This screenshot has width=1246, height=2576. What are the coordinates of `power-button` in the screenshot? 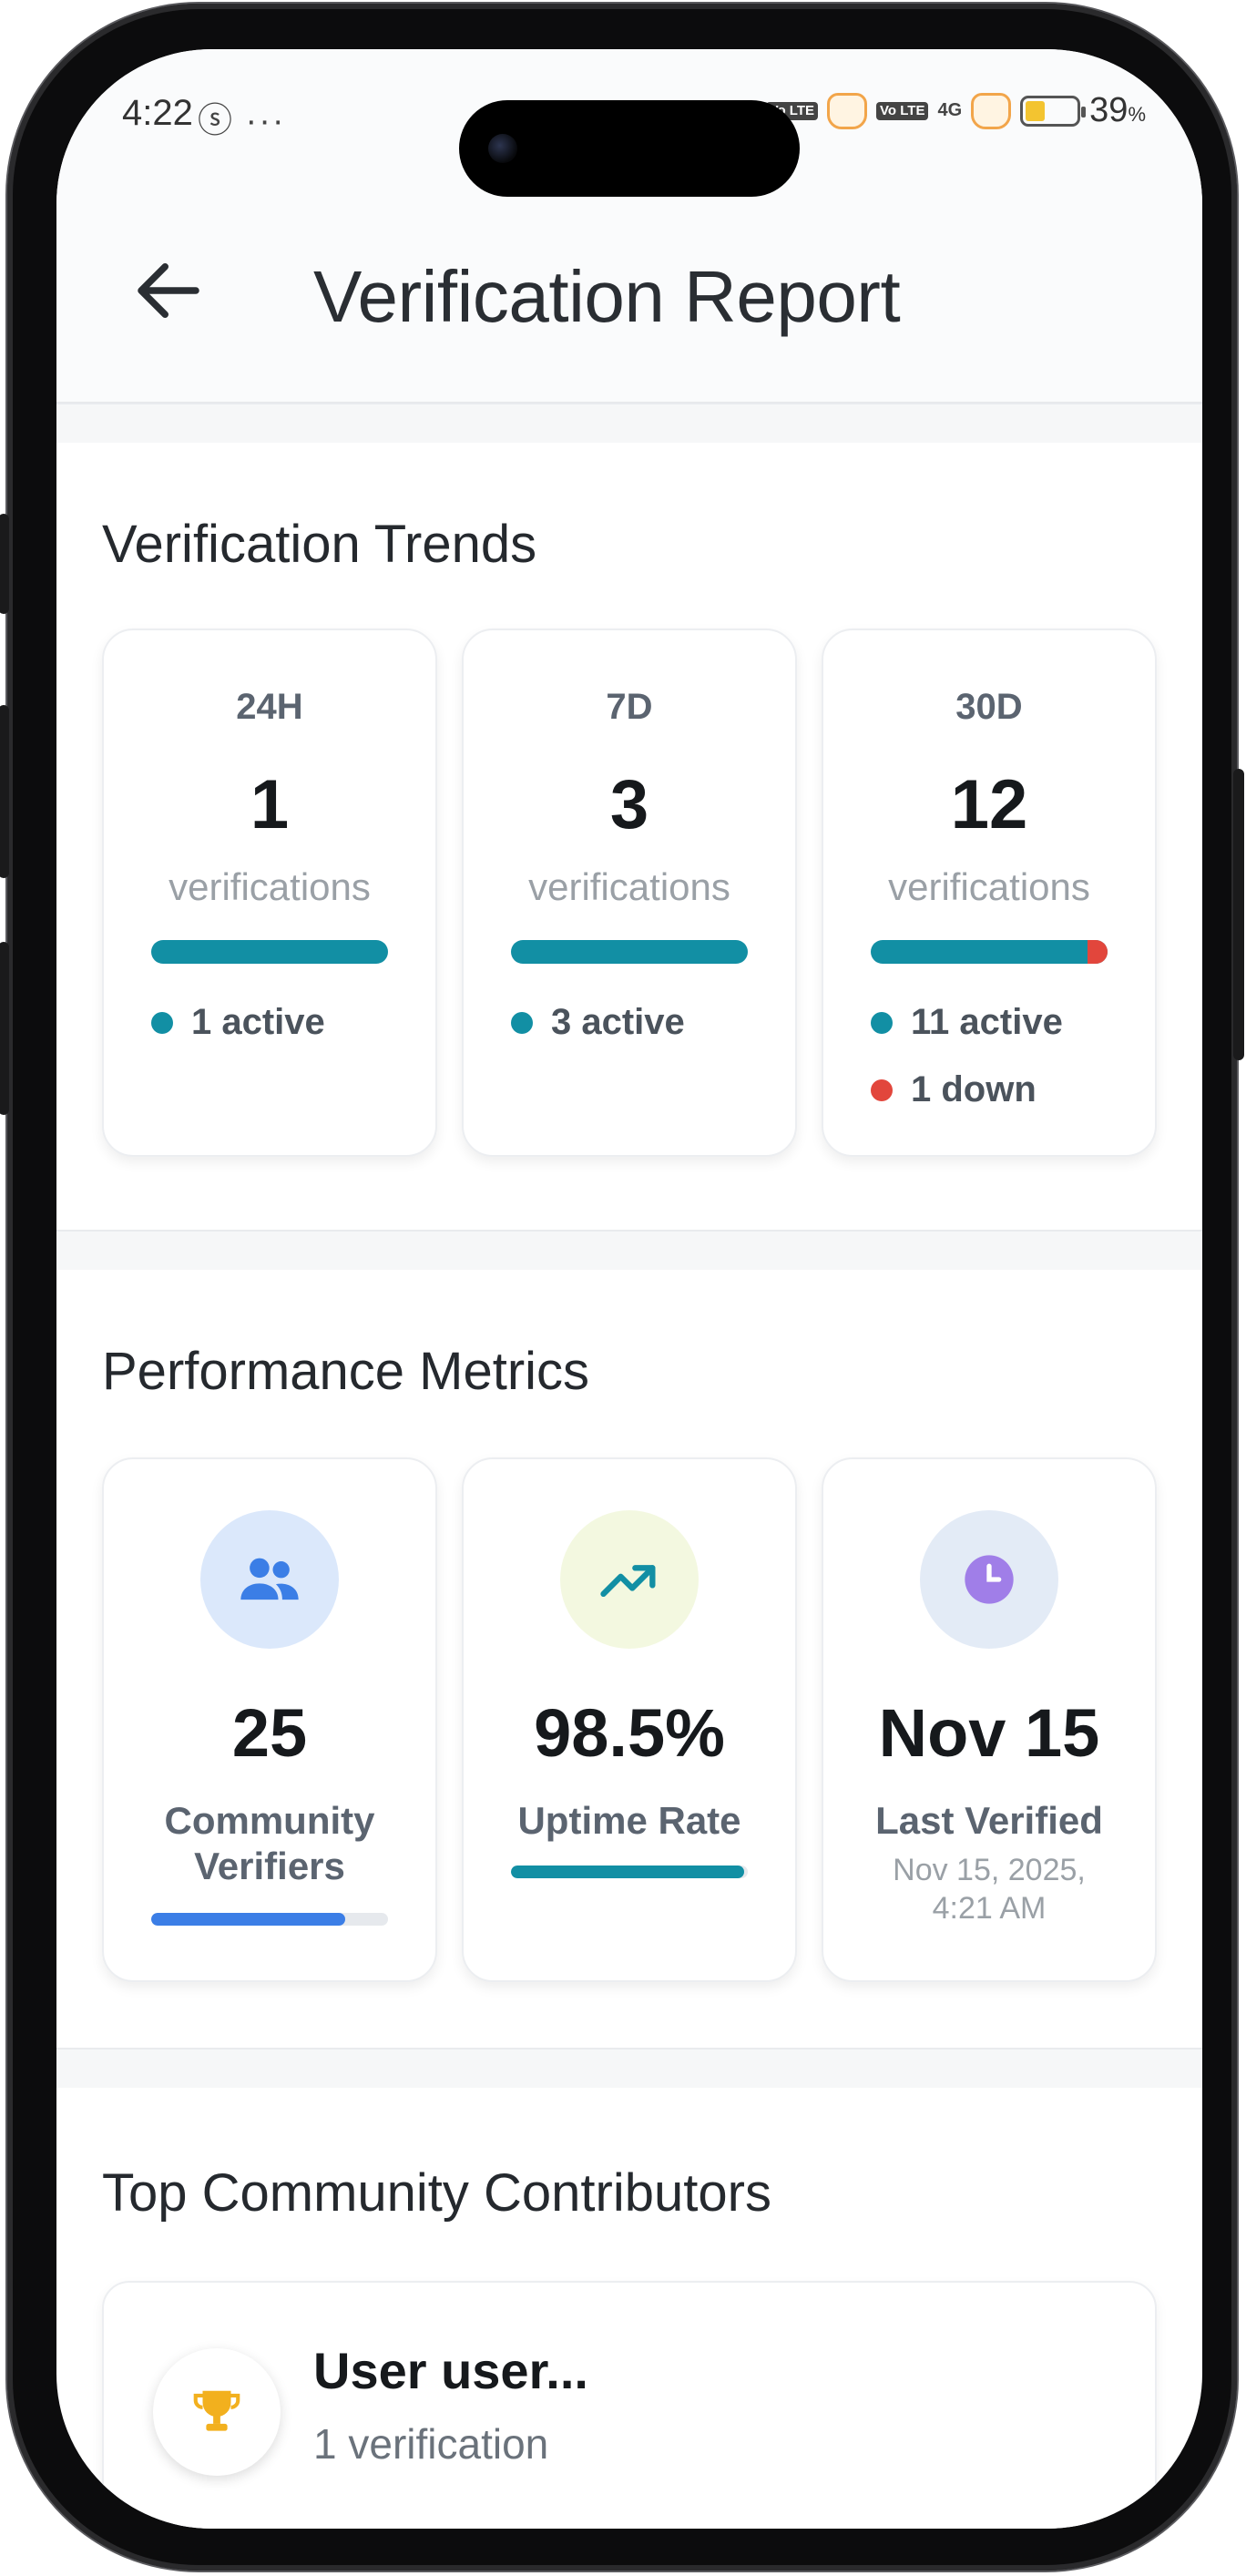 It's located at (1238, 914).